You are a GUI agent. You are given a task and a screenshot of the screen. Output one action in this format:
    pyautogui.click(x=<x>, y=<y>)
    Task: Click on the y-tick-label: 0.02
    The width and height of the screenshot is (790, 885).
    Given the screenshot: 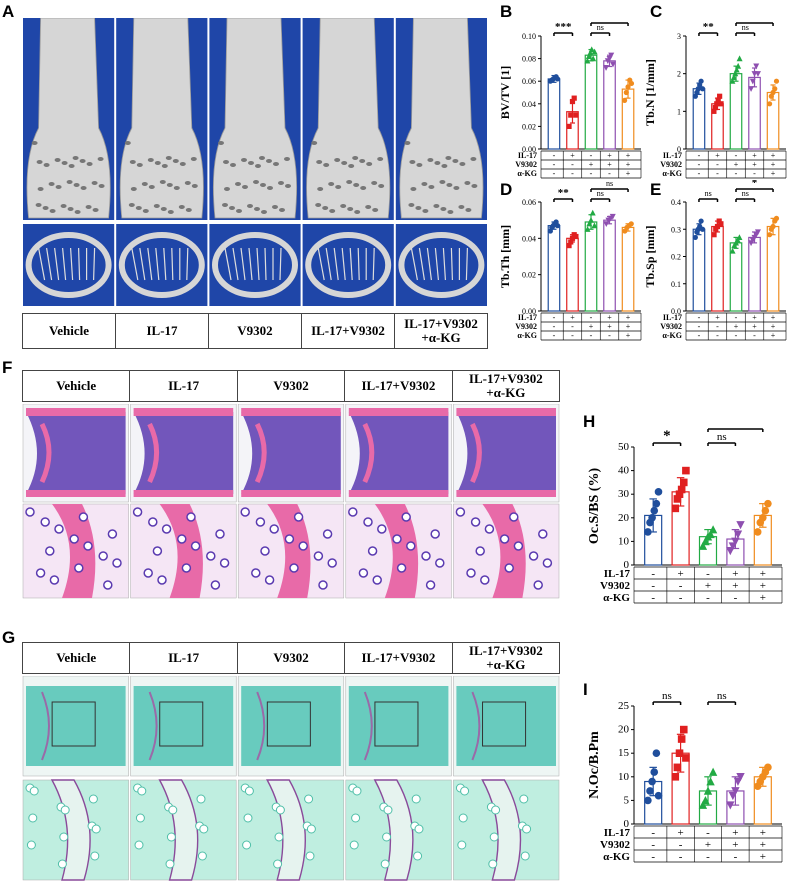 What is the action you would take?
    pyautogui.click(x=529, y=275)
    